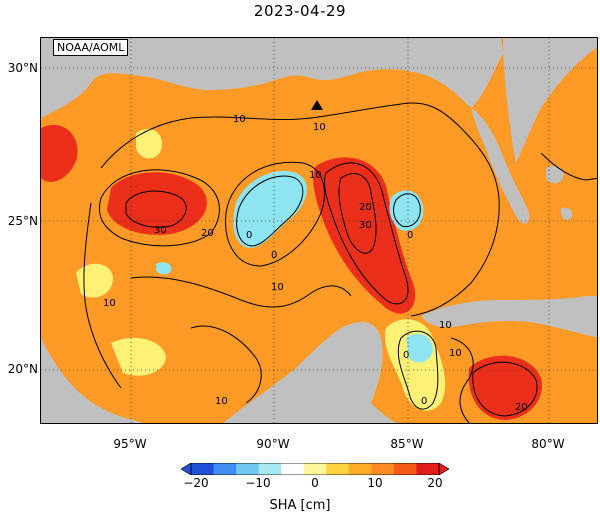  What do you see at coordinates (164, 268) in the screenshot?
I see `sha-patch-cool-small` at bounding box center [164, 268].